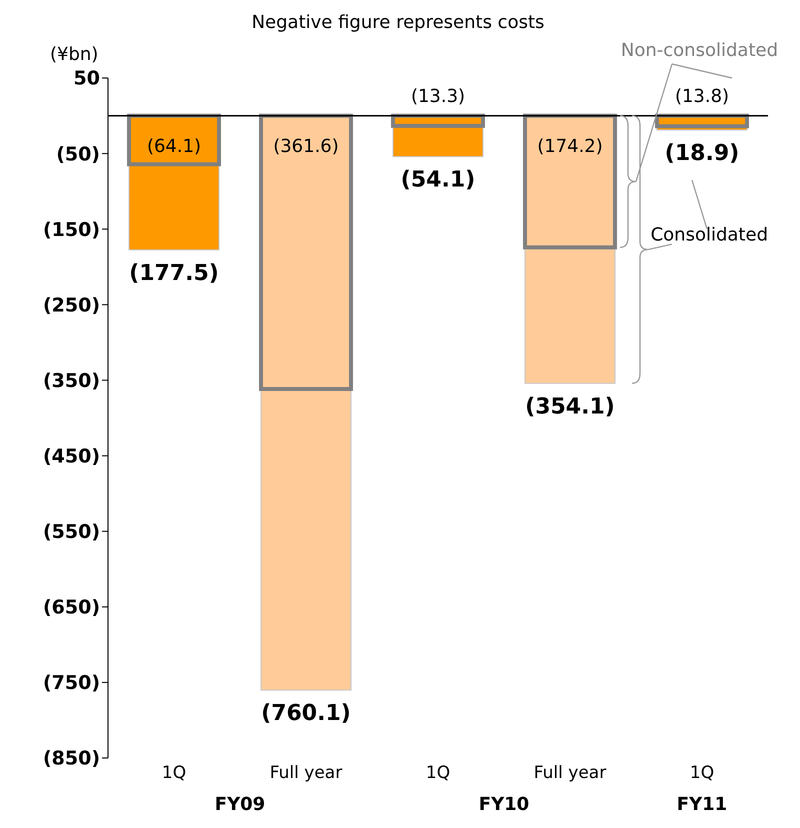 The height and width of the screenshot is (828, 800). Describe the element at coordinates (71, 305) in the screenshot. I see `y-tick-label: (250)` at that location.